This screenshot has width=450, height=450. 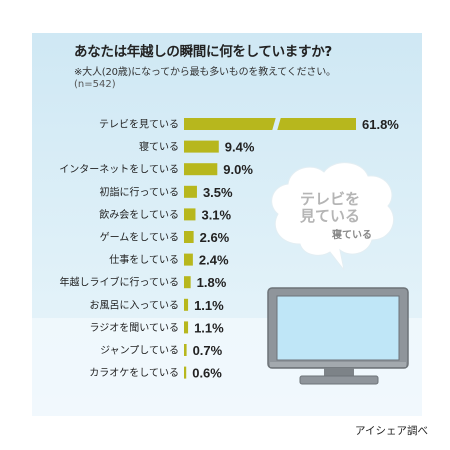 I want to click on category-label: ゲームをしている, so click(x=139, y=238).